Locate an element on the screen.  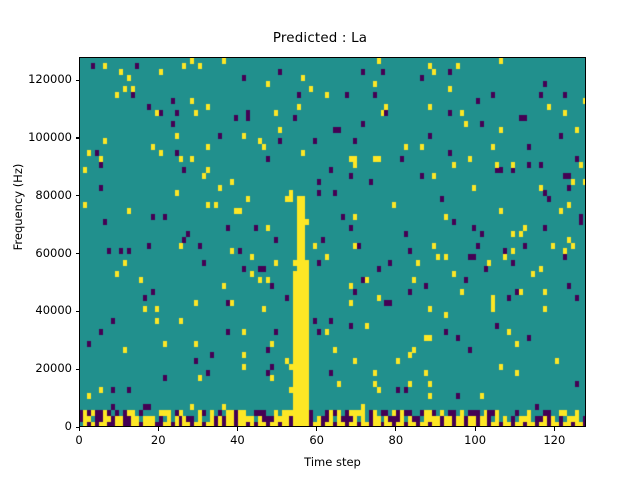
x-axis-label: Time step is located at coordinates (332, 462).